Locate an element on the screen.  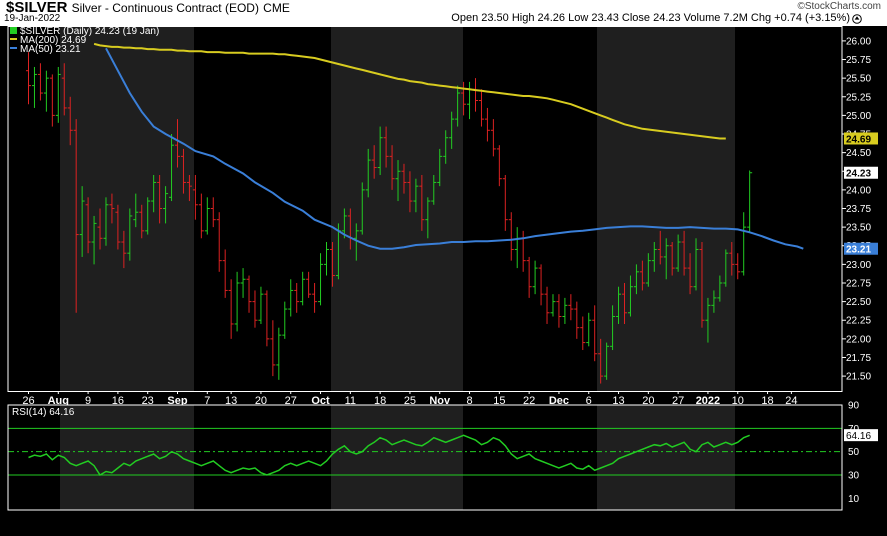
x-tick-label: 23 is located at coordinates (148, 401).